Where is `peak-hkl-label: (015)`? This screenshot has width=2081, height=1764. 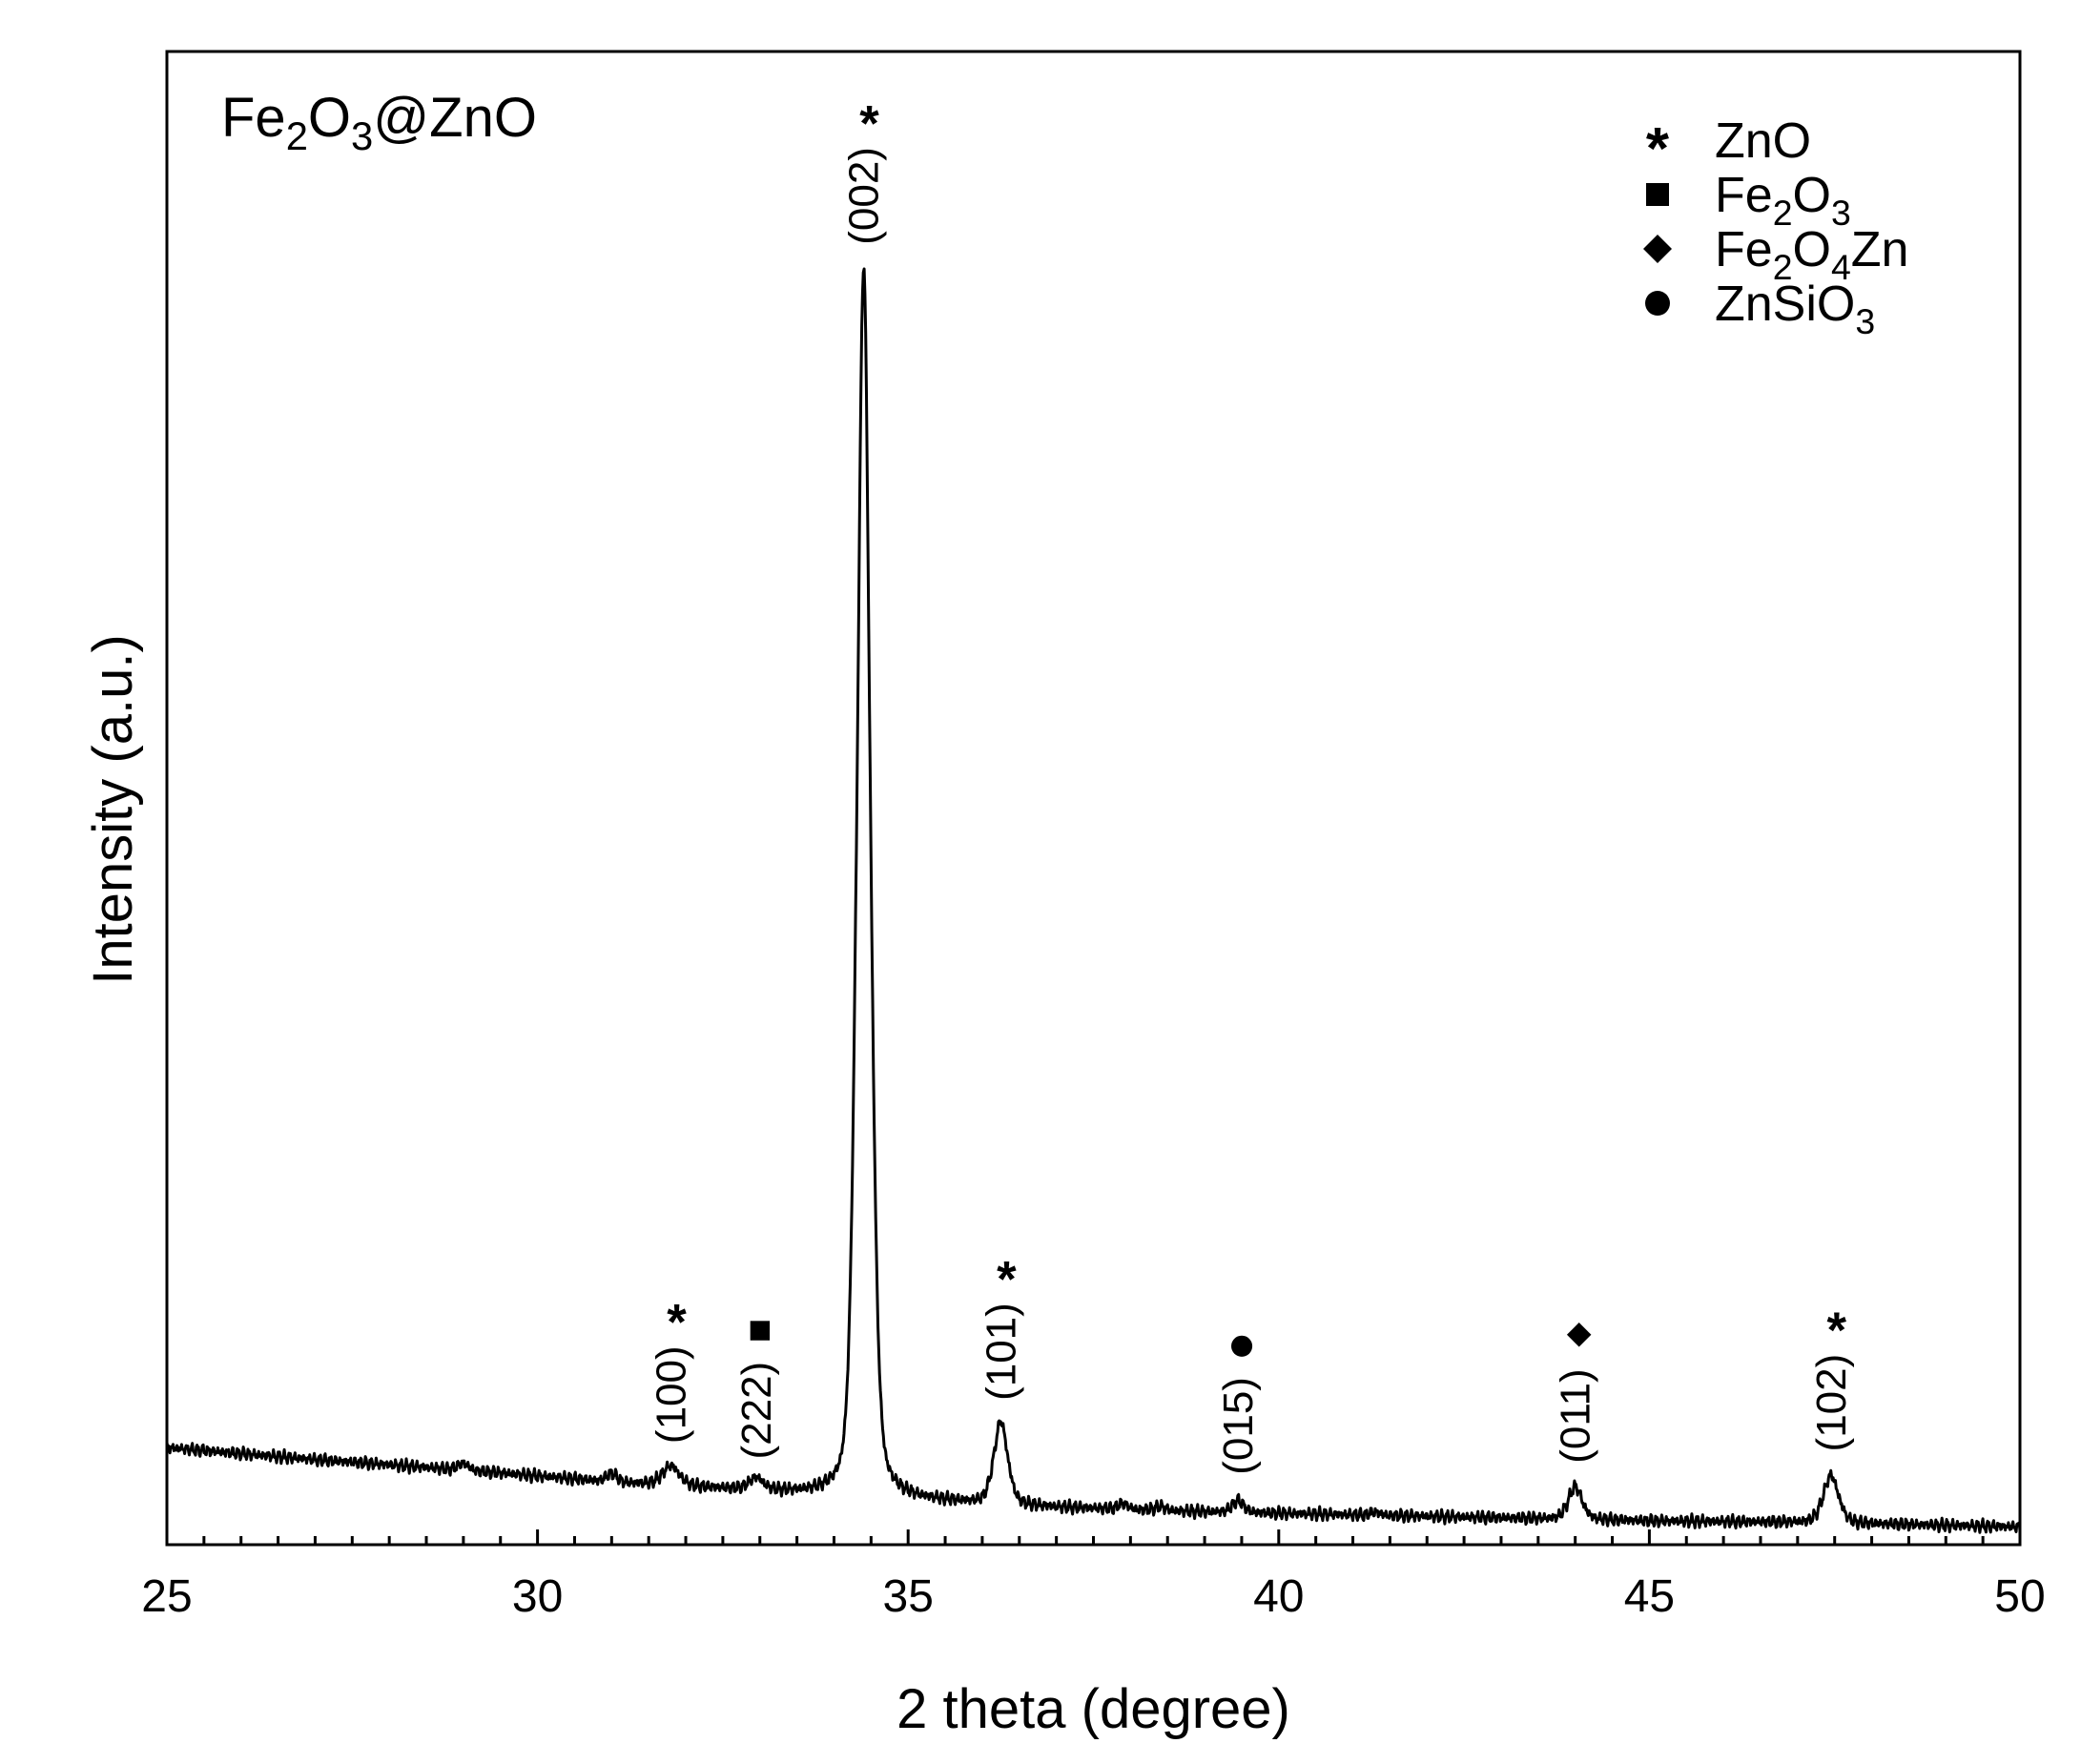
peak-hkl-label: (015) is located at coordinates (1238, 1426).